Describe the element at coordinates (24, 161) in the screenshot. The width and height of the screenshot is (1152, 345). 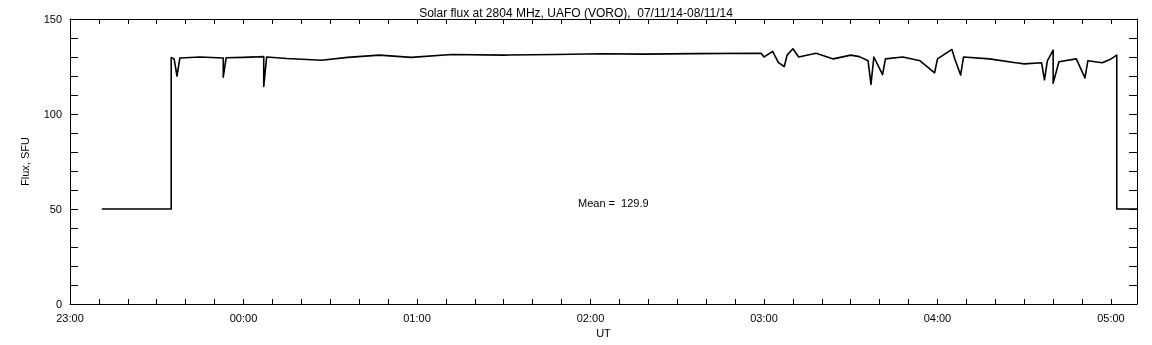
I see `y-axis-title: Flux, SFU` at that location.